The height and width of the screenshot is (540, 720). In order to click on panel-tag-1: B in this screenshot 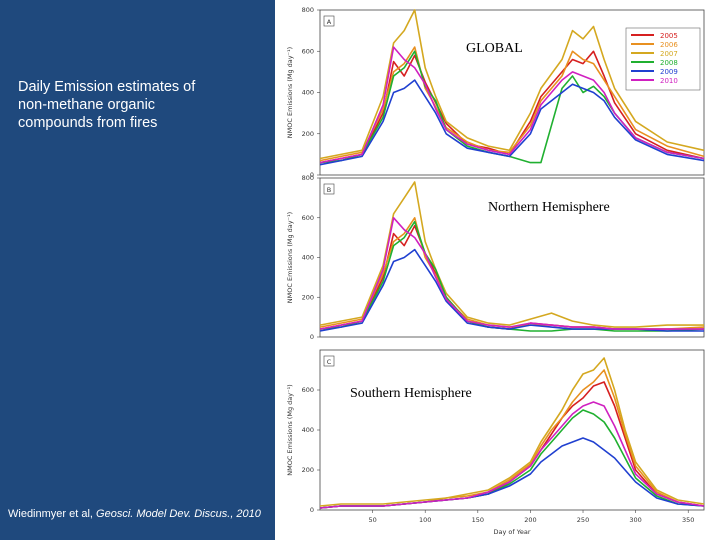, I will do `click(329, 190)`.